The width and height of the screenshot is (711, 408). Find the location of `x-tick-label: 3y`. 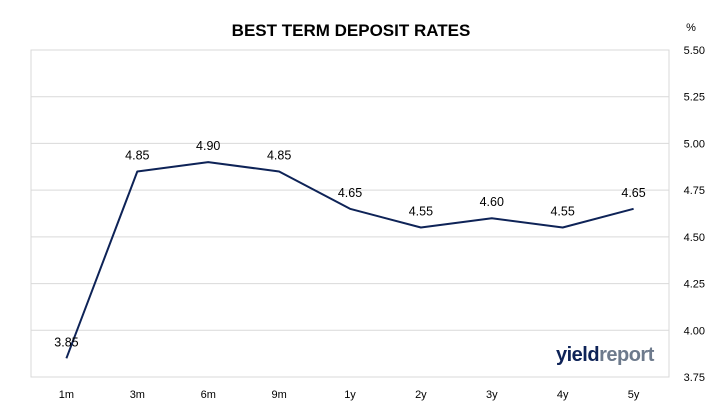

x-tick-label: 3y is located at coordinates (492, 395).